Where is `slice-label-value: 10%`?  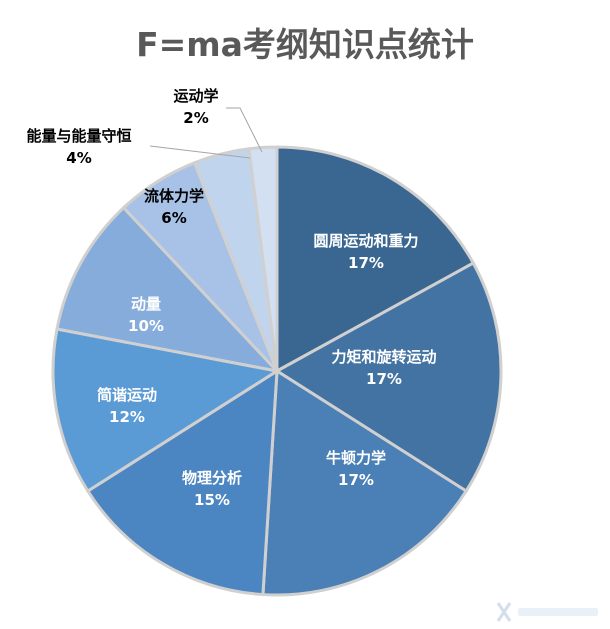
slice-label-value: 10% is located at coordinates (146, 326).